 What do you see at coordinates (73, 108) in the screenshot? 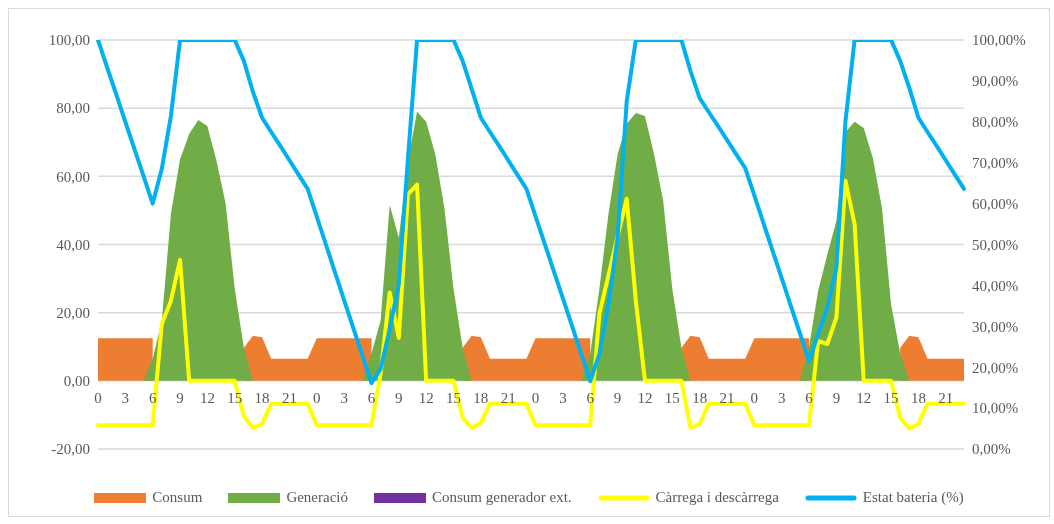
I see `y-tick-label: 80,00` at bounding box center [73, 108].